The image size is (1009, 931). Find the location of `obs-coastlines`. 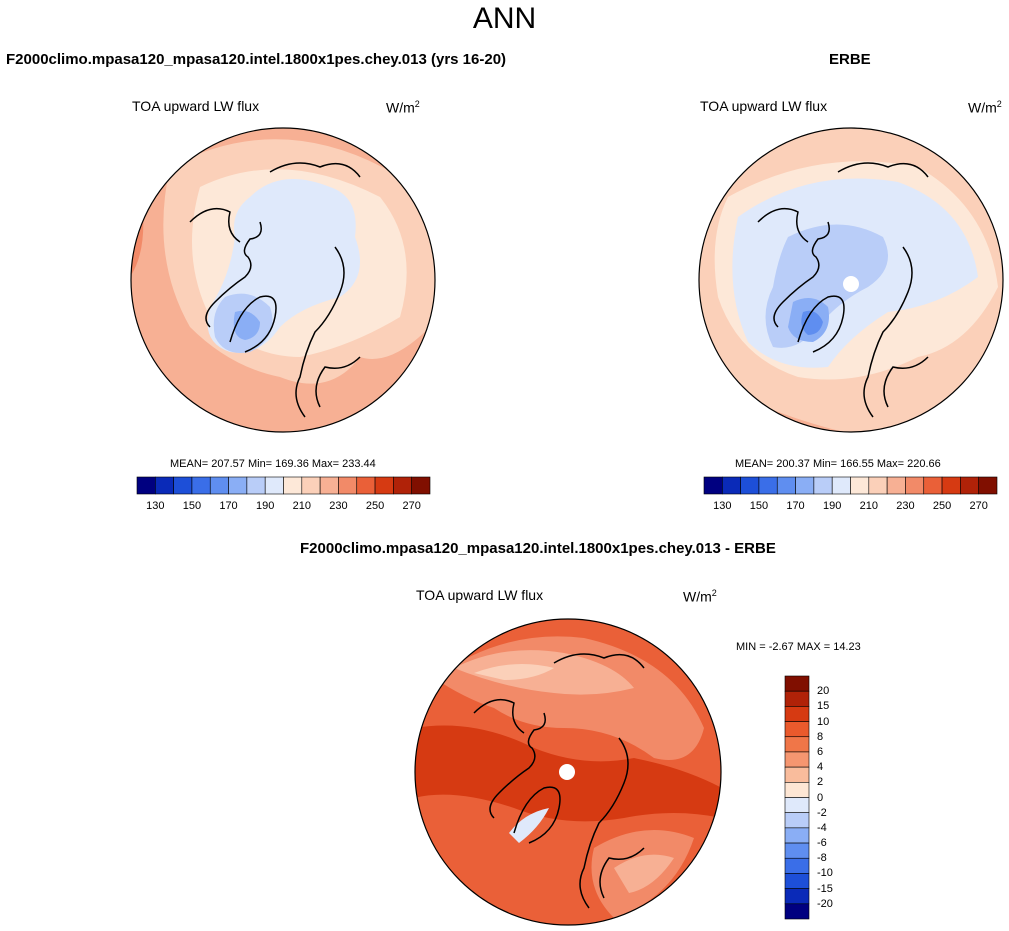

obs-coastlines is located at coordinates (843, 290).